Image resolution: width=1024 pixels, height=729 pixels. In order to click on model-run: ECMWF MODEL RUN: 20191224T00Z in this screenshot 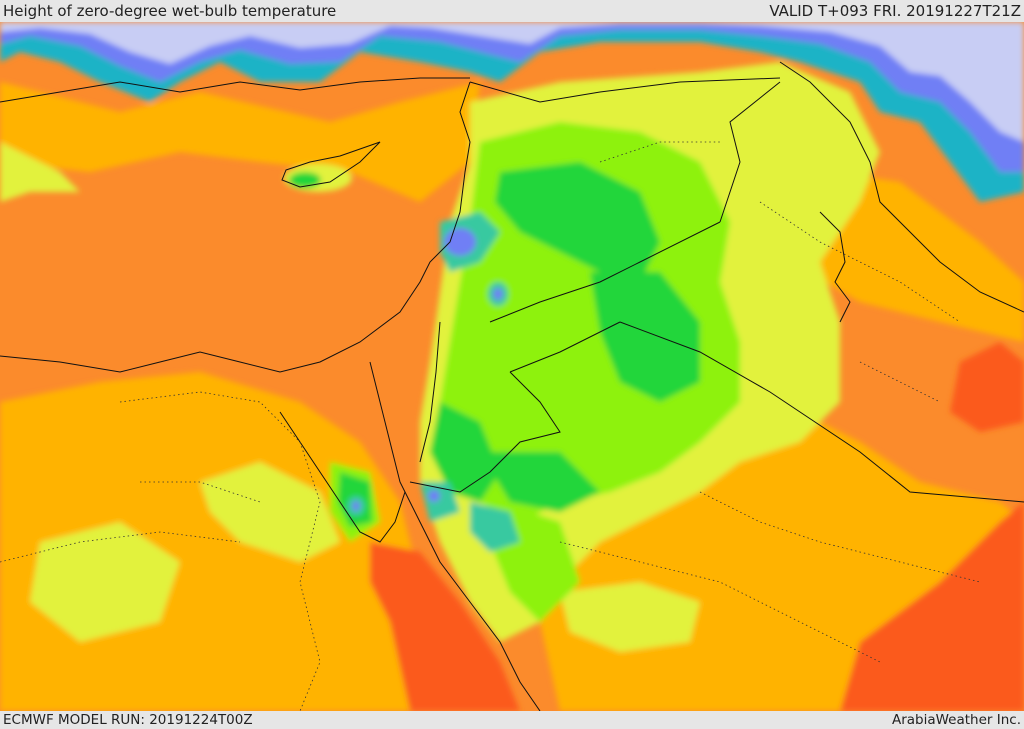, I will do `click(128, 720)`.